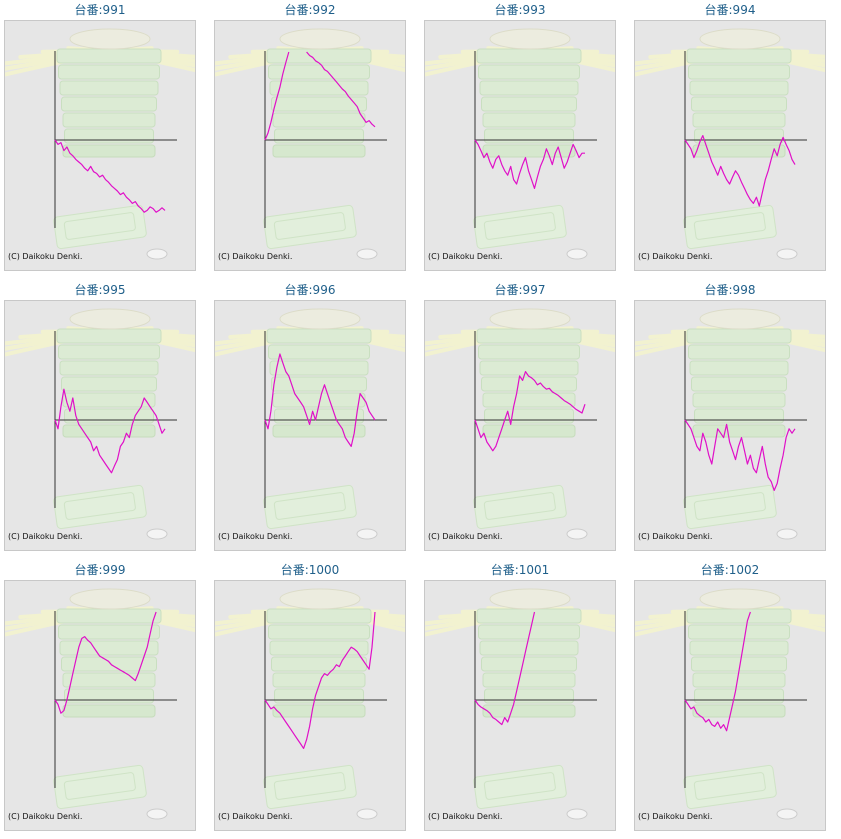 The height and width of the screenshot is (839, 841). Describe the element at coordinates (100, 10) in the screenshot. I see `machine-number-title: 台番:991` at that location.